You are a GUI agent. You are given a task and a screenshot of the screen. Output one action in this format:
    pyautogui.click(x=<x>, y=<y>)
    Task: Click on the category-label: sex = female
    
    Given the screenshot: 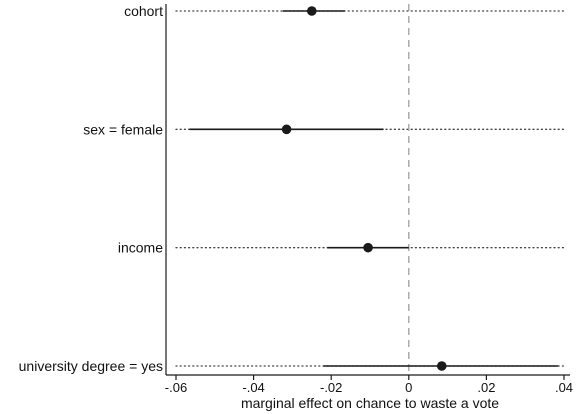 What is the action you would take?
    pyautogui.click(x=123, y=129)
    